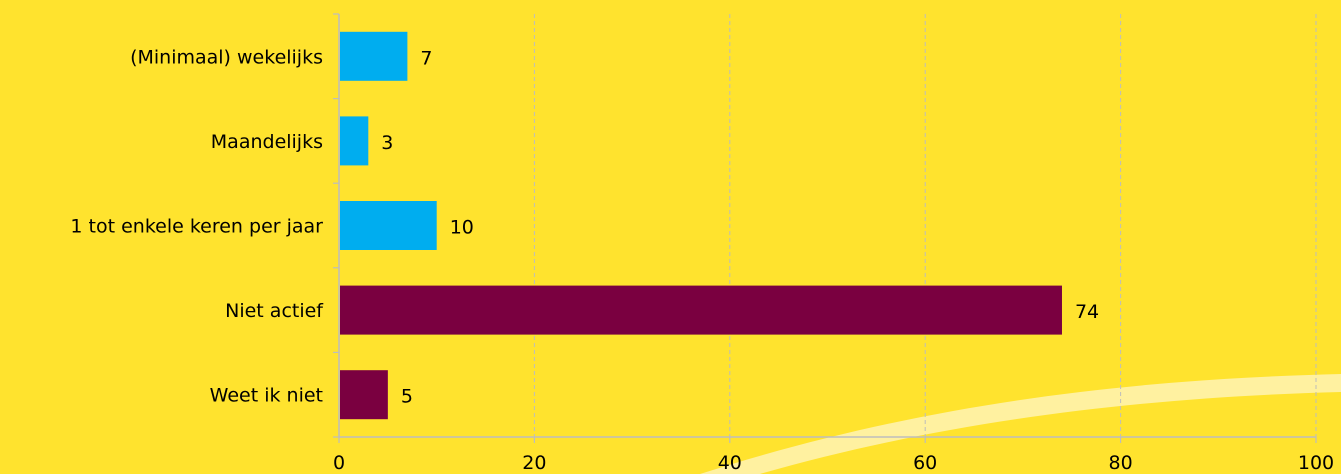  What do you see at coordinates (339, 463) in the screenshot?
I see `x-tick-label-0: 0` at bounding box center [339, 463].